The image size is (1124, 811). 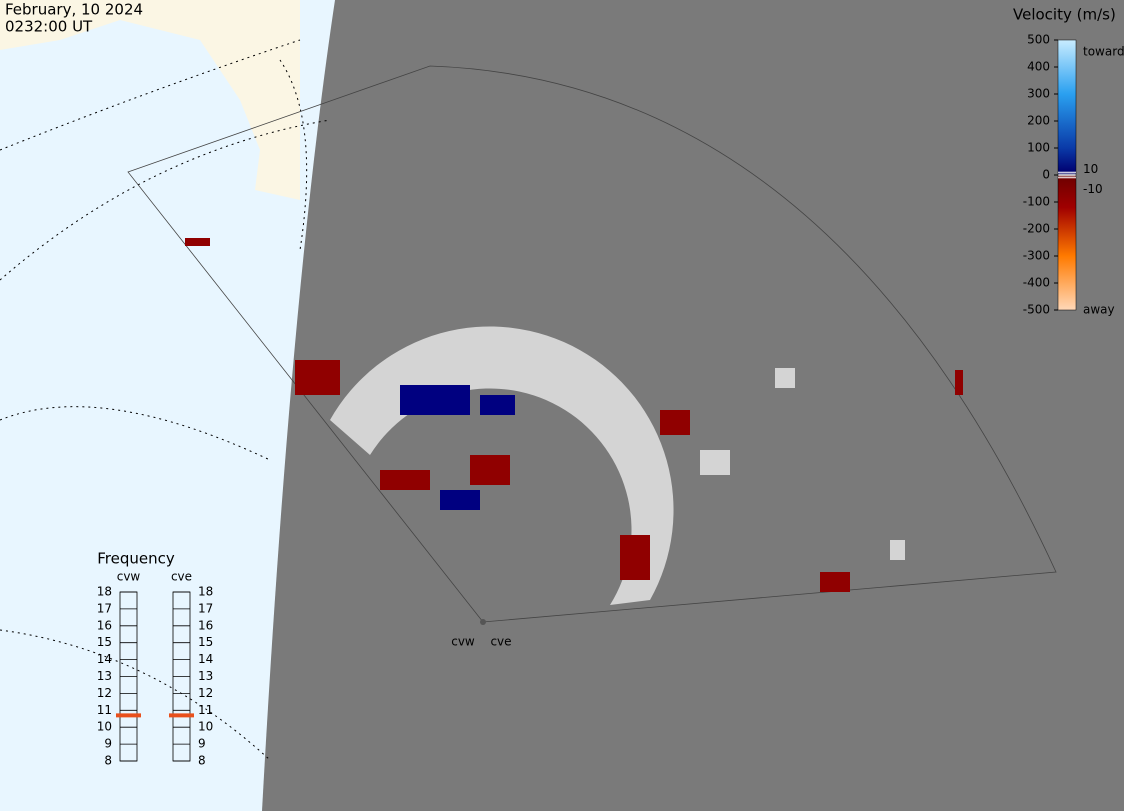 What do you see at coordinates (49, 27) in the screenshot?
I see `time: 0232:00 UT` at bounding box center [49, 27].